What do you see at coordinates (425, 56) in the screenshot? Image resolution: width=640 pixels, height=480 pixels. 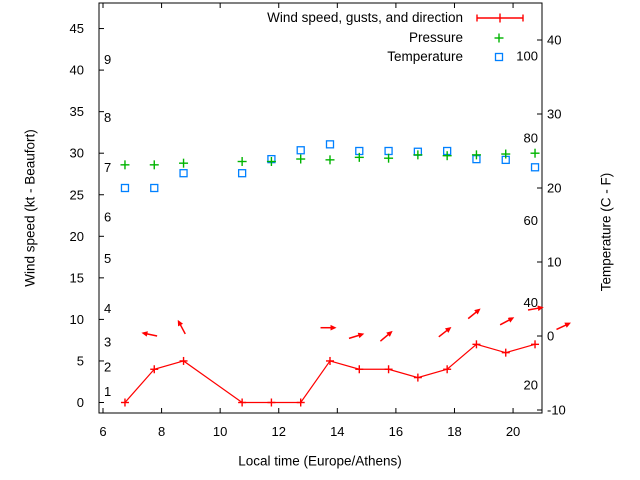 I see `legend-label-temperature: Temperature` at bounding box center [425, 56].